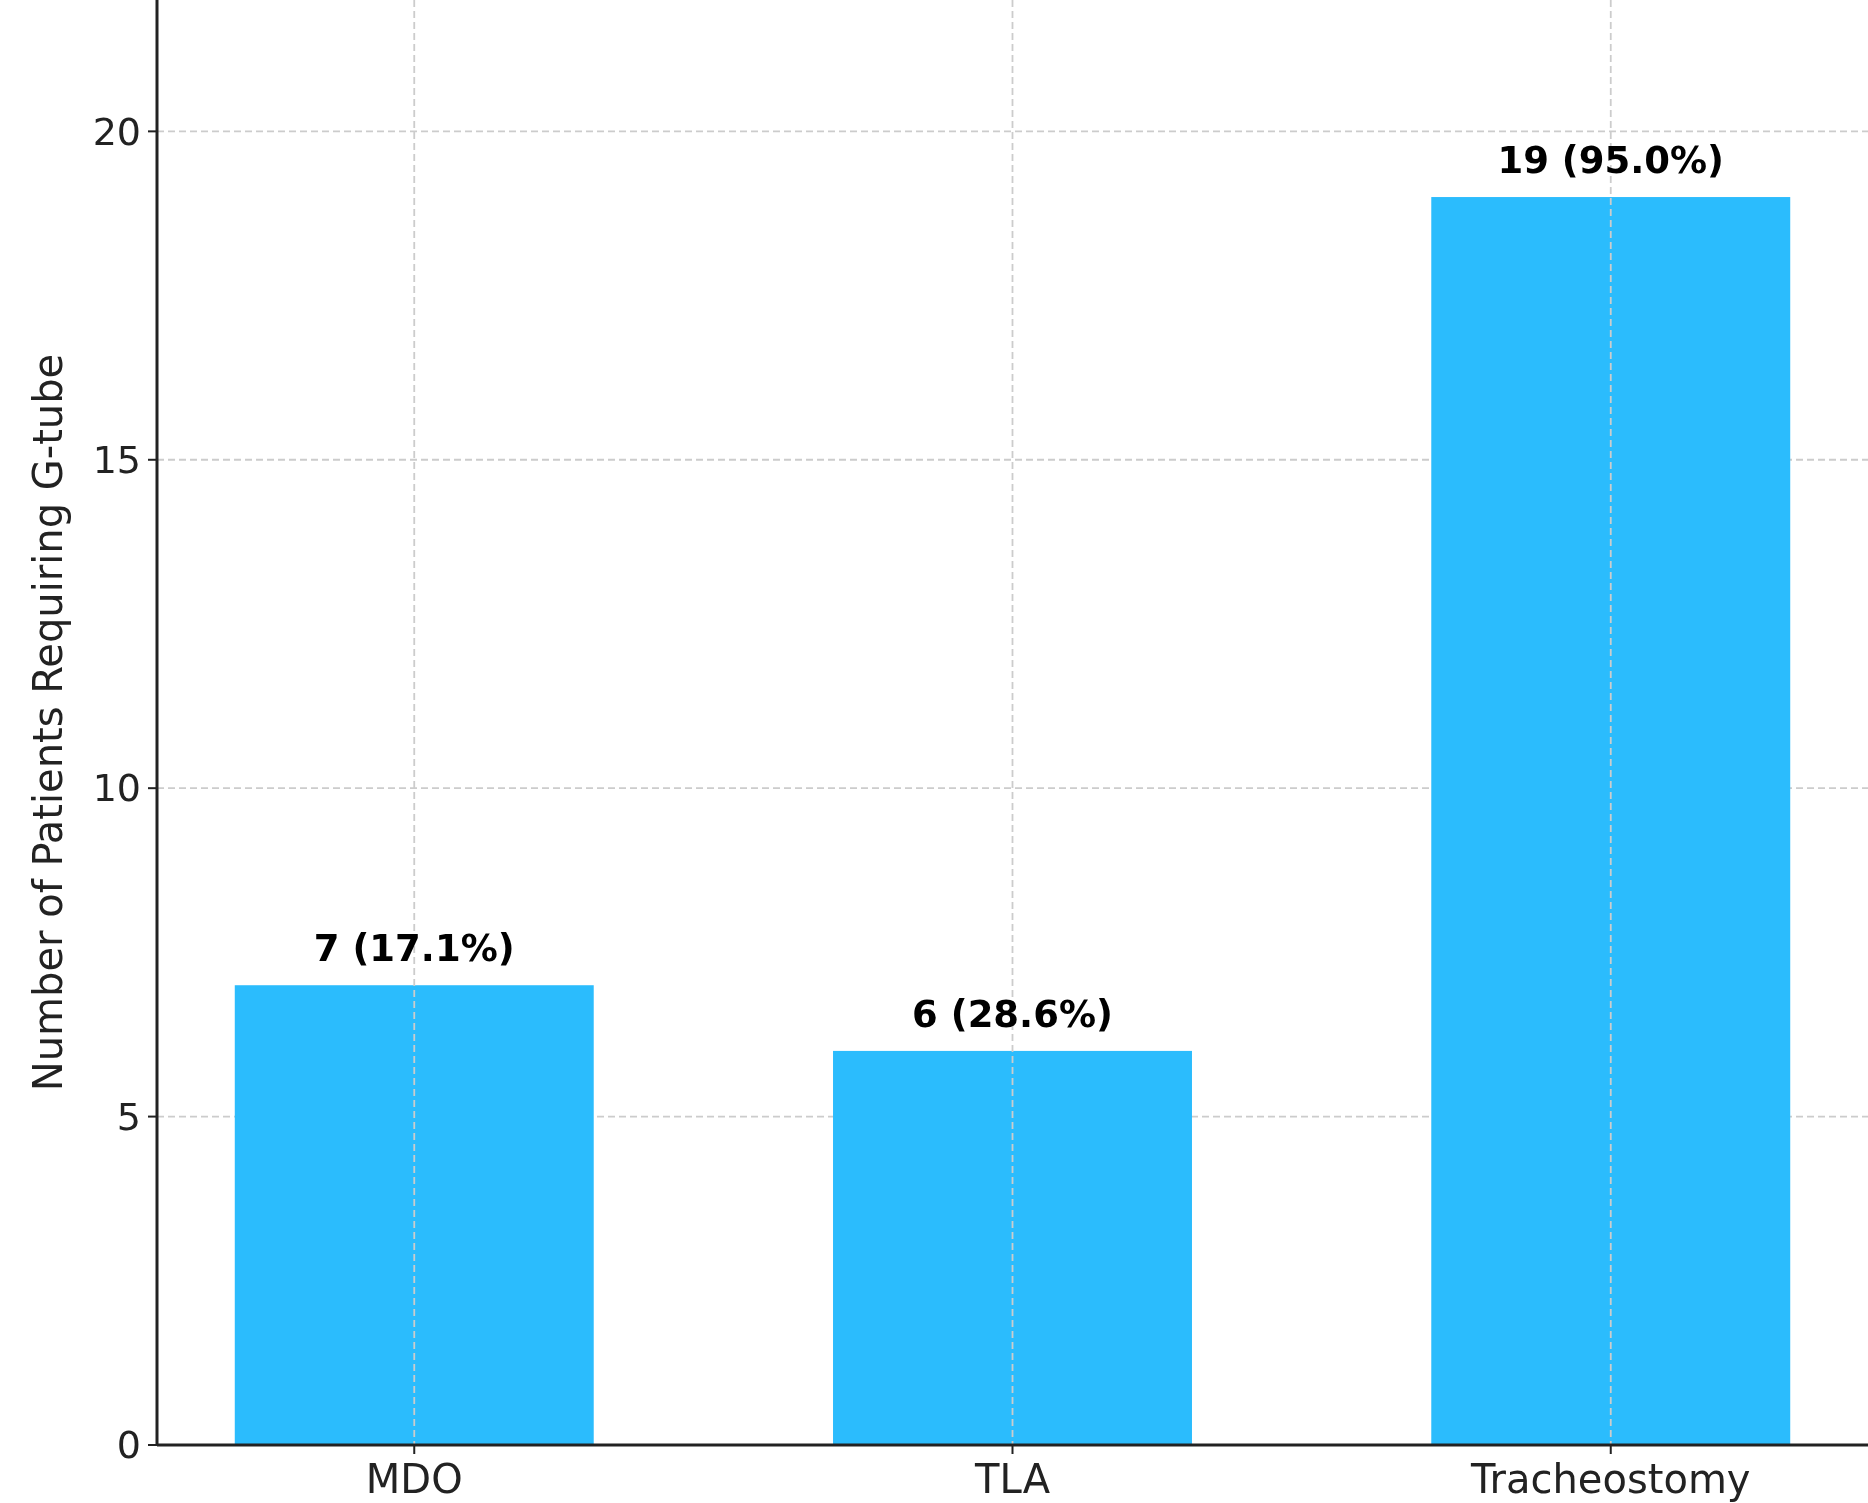 The width and height of the screenshot is (1868, 1503). I want to click on y-tick-label: 20, so click(116, 131).